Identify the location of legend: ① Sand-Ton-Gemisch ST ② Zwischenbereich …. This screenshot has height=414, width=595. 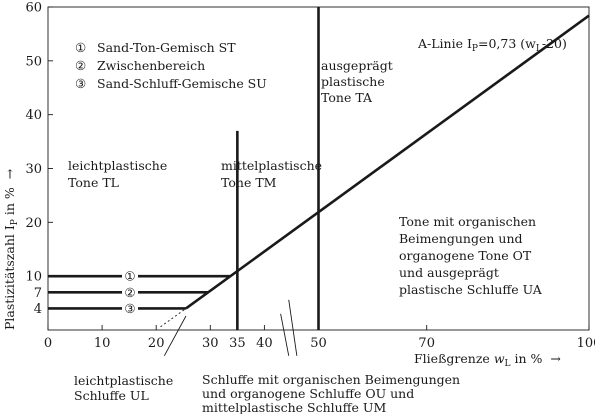
(171, 65).